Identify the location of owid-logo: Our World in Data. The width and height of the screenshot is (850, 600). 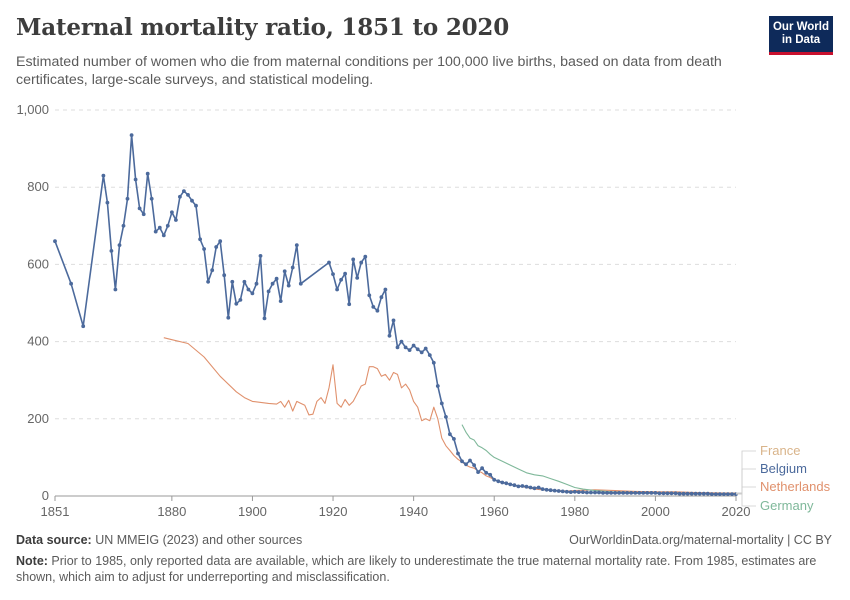
(801, 35).